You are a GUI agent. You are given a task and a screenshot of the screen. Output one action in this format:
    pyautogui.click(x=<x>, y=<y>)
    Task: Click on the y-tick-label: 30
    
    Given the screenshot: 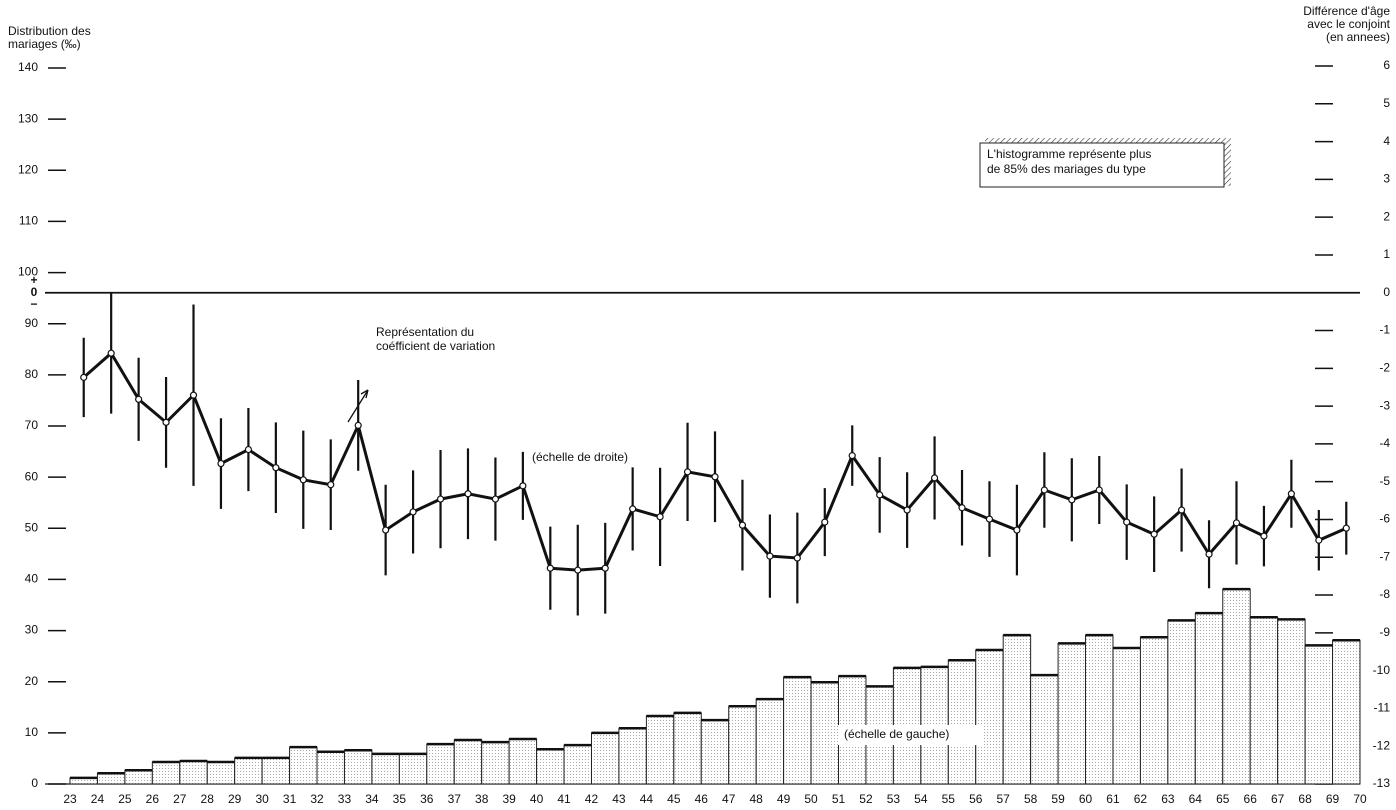 What is the action you would take?
    pyautogui.click(x=32, y=630)
    